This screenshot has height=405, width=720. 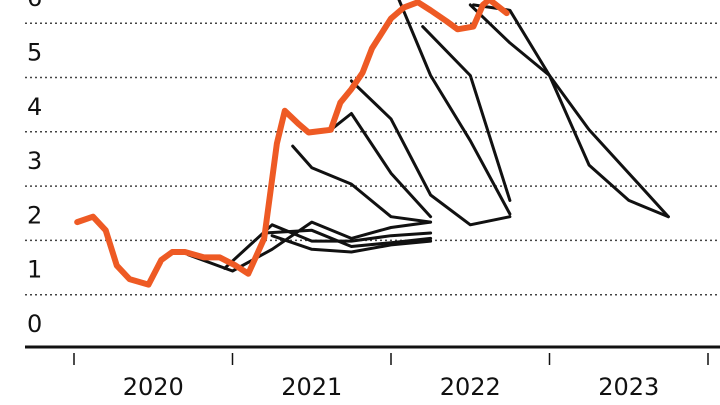 I want to click on y-tick-label-3: 3, so click(x=34, y=161).